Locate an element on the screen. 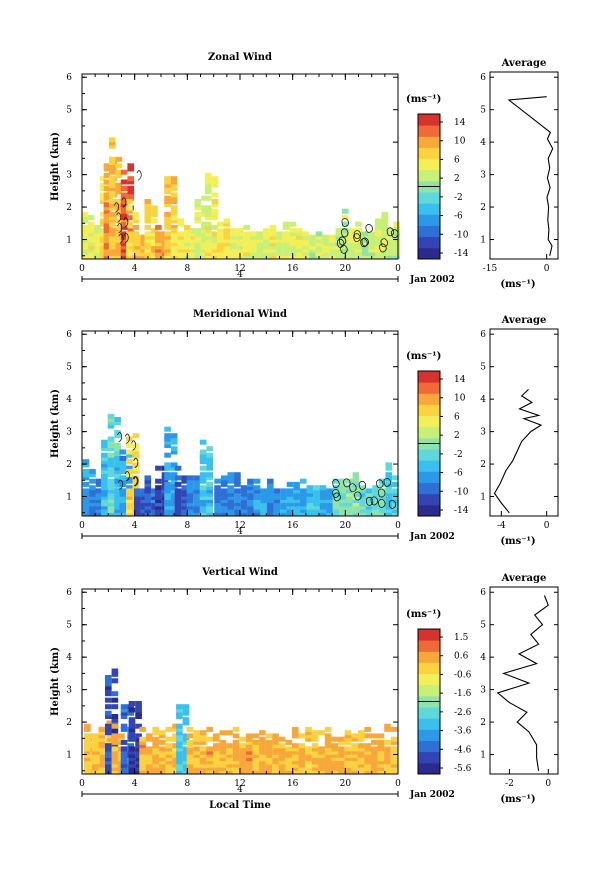  x-tick-label: 8 is located at coordinates (187, 784).